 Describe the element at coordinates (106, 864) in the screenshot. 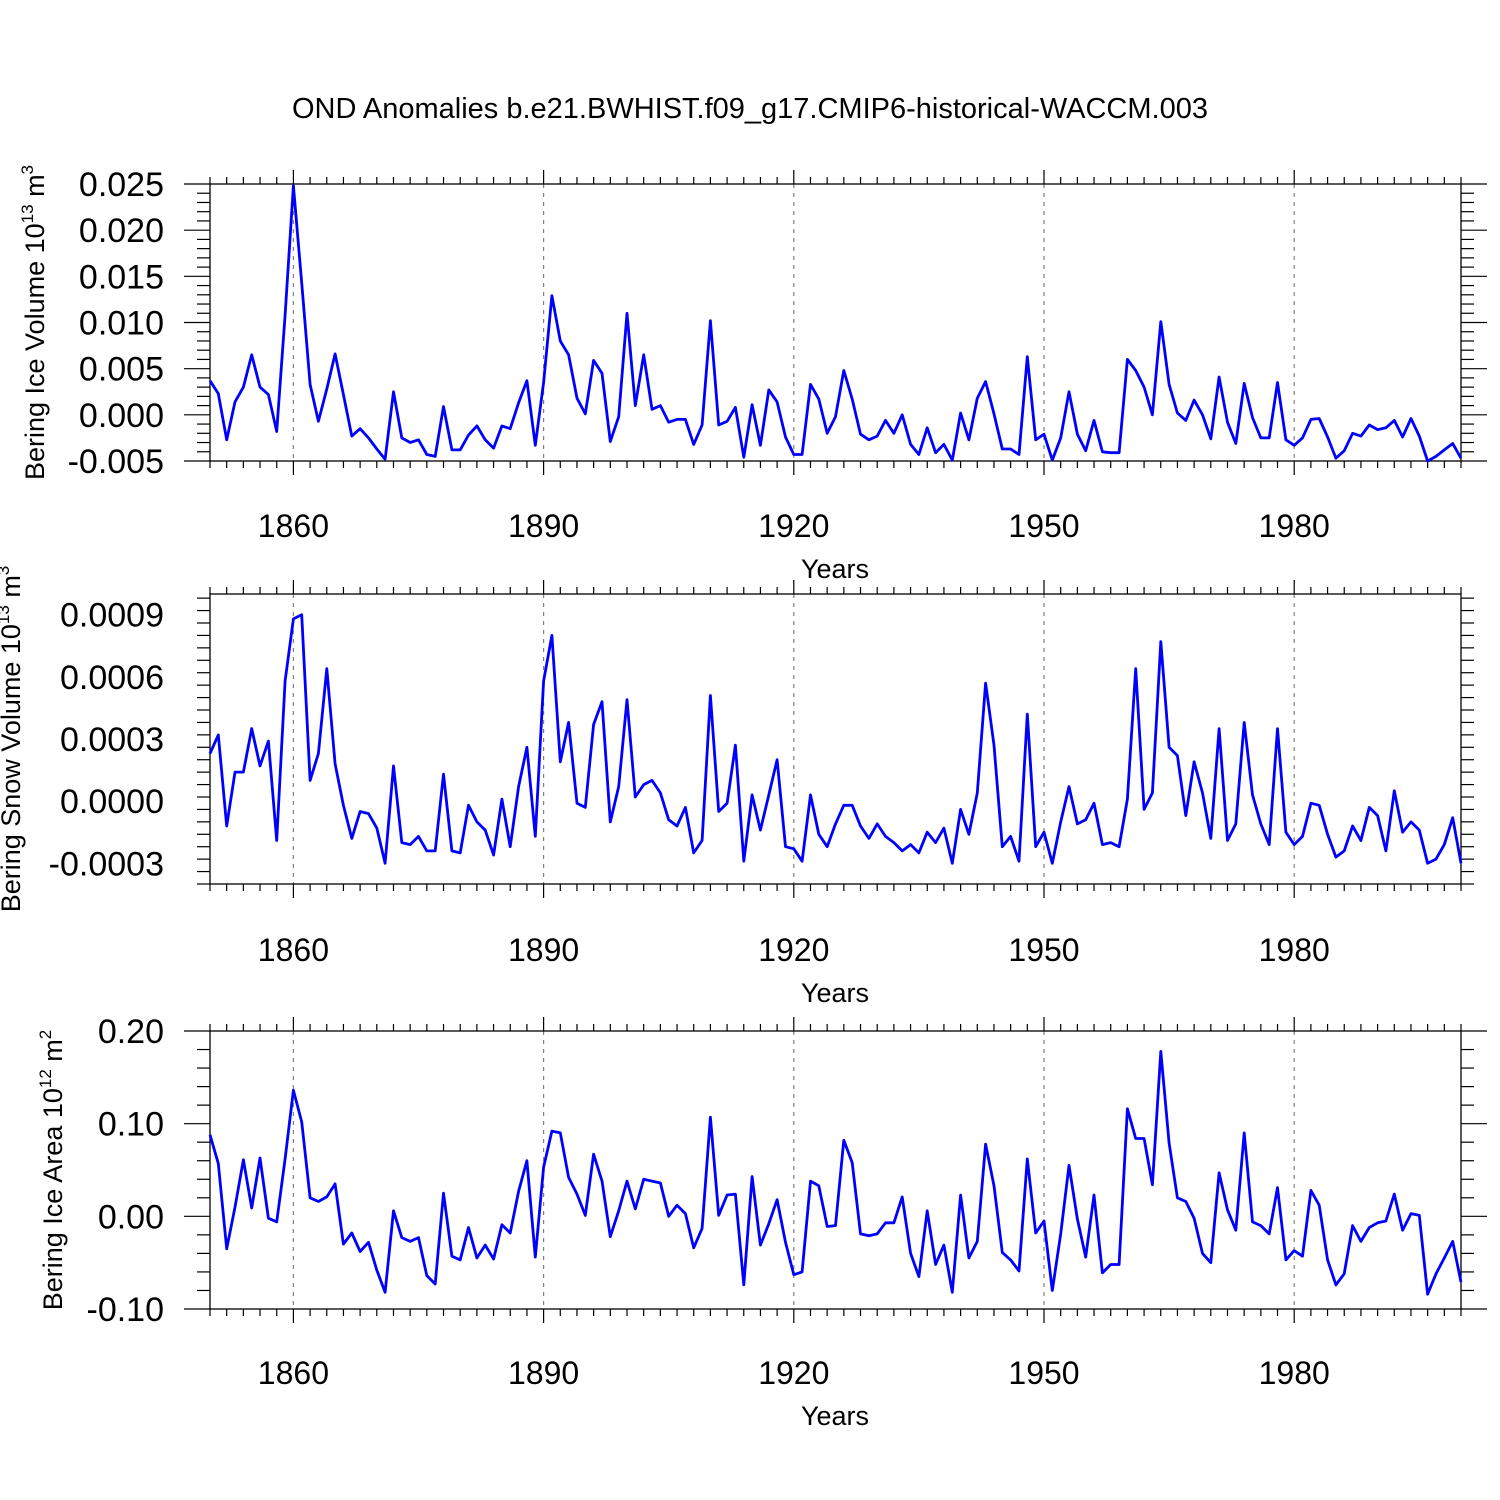

I see `y-tick-label: -0.0003` at that location.